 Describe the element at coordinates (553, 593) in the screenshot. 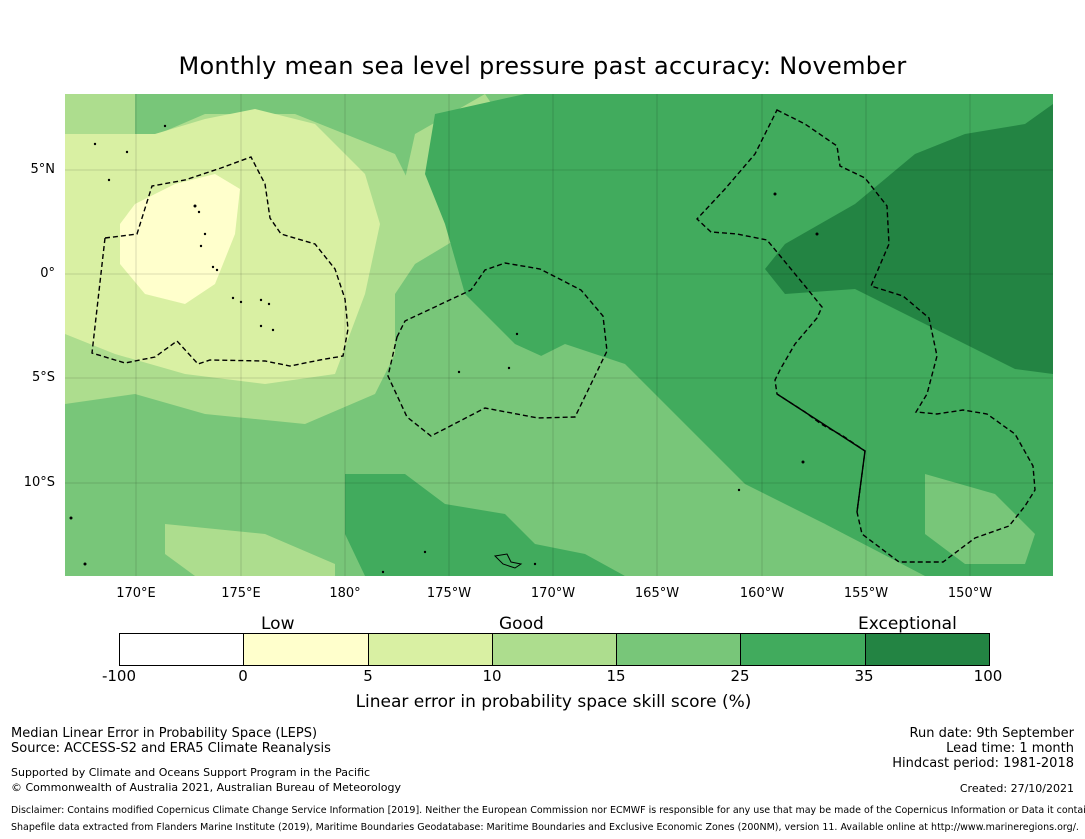

I see `lon-label: 170°W` at that location.